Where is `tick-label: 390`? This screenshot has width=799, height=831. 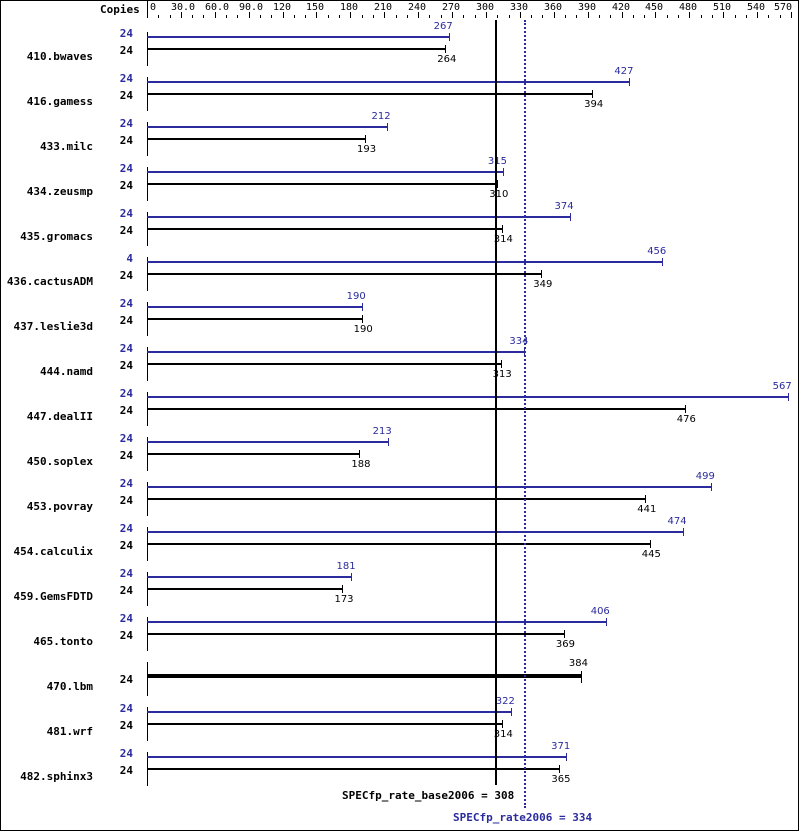
tick-label: 390 is located at coordinates (587, 7).